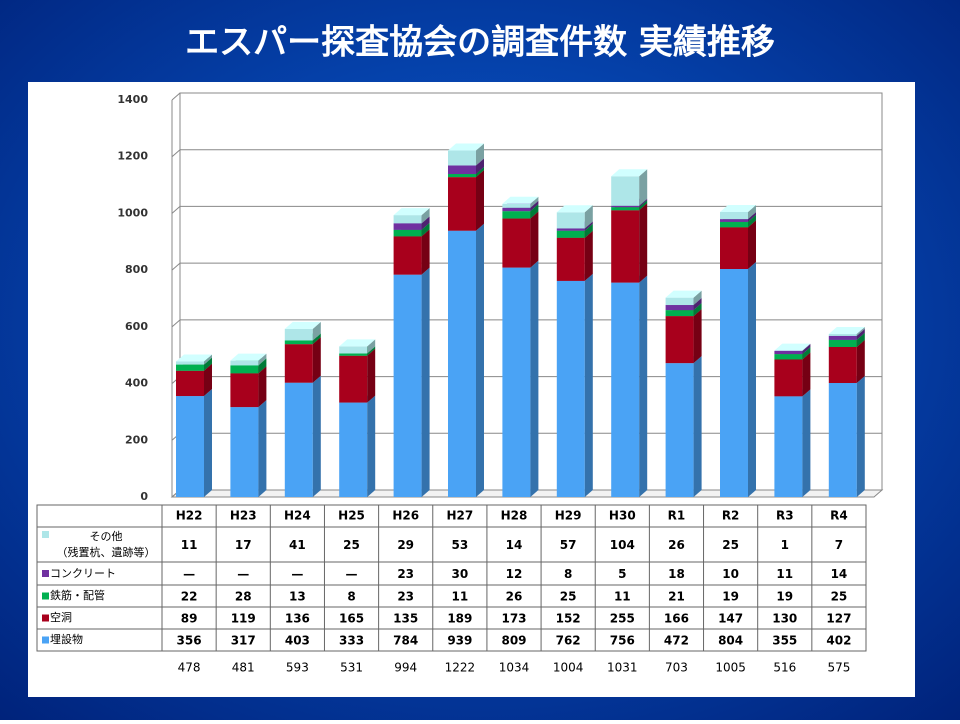 This screenshot has height=724, width=960. Describe the element at coordinates (622, 619) in the screenshot. I see `table-cell: 255` at that location.